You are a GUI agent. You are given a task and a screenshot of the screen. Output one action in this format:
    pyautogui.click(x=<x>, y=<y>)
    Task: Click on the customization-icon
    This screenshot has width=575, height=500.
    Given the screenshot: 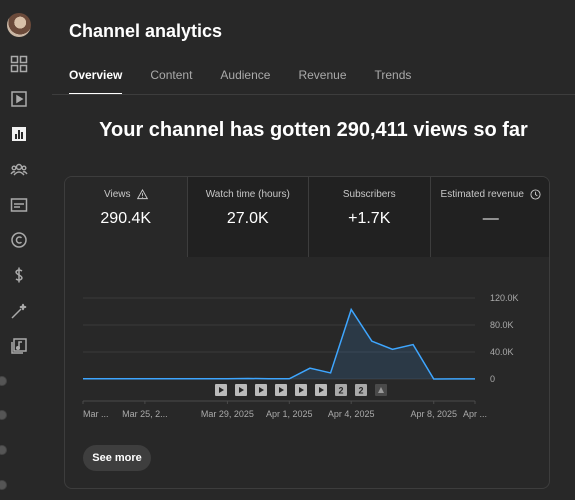 What is the action you would take?
    pyautogui.click(x=19, y=311)
    